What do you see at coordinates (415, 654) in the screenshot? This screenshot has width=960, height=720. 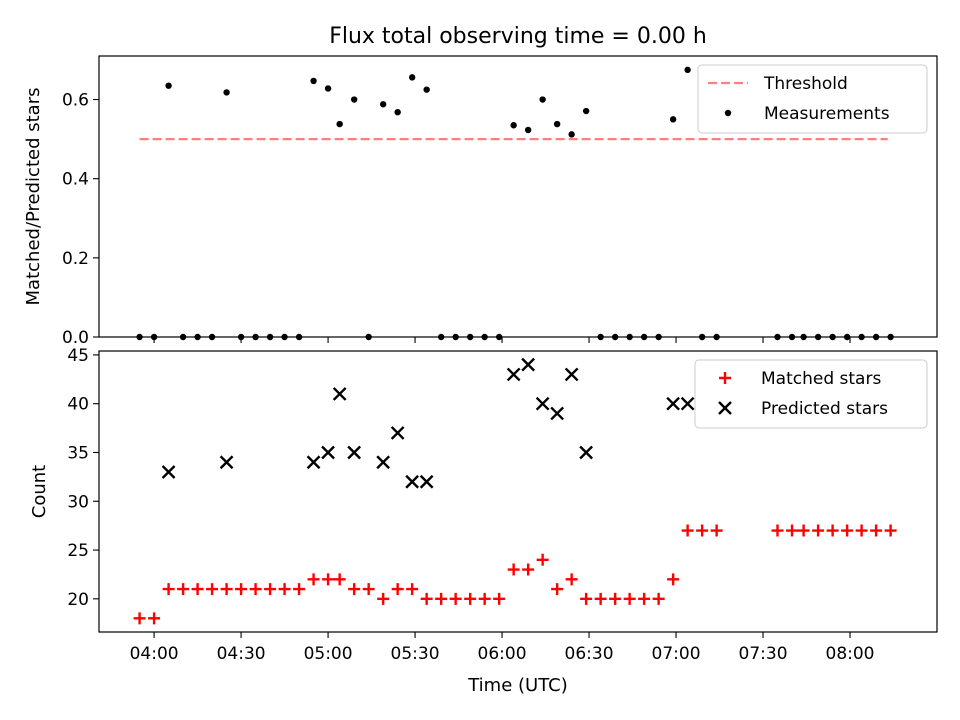 I see `x-tick-label: 05:30` at bounding box center [415, 654].